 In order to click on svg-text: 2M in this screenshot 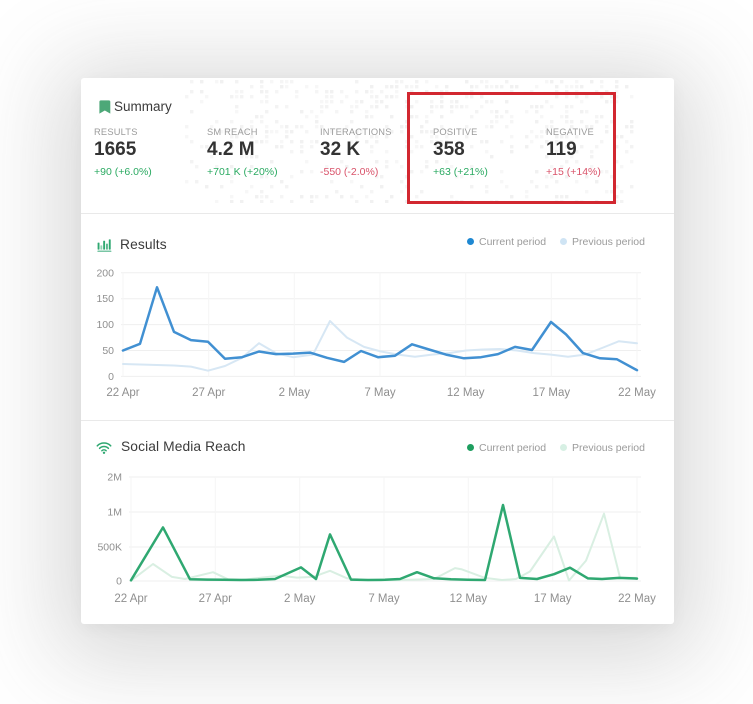, I will do `click(114, 478)`.